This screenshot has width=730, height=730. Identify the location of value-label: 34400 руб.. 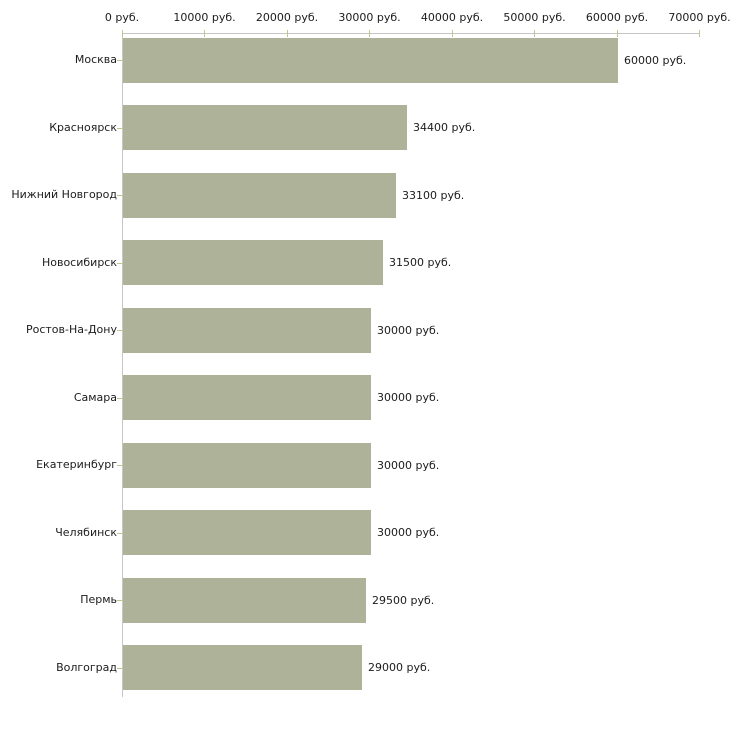
(444, 127).